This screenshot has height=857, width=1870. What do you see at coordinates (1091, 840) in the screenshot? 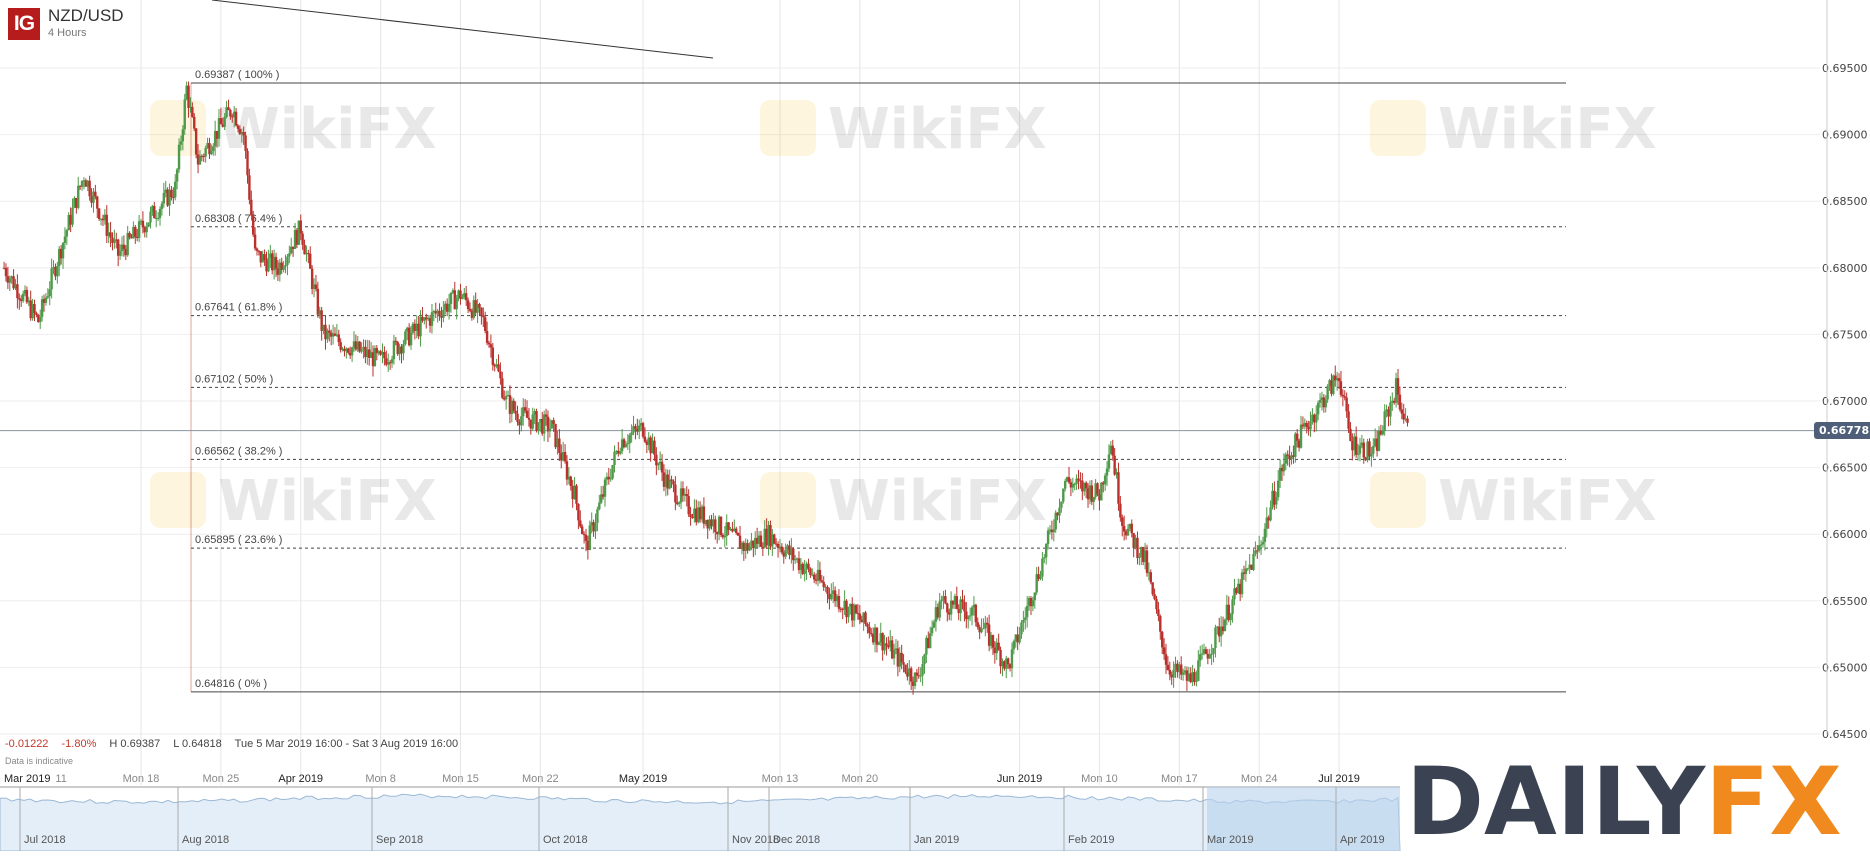
I see `navigator-label: Feb 2019` at bounding box center [1091, 840].